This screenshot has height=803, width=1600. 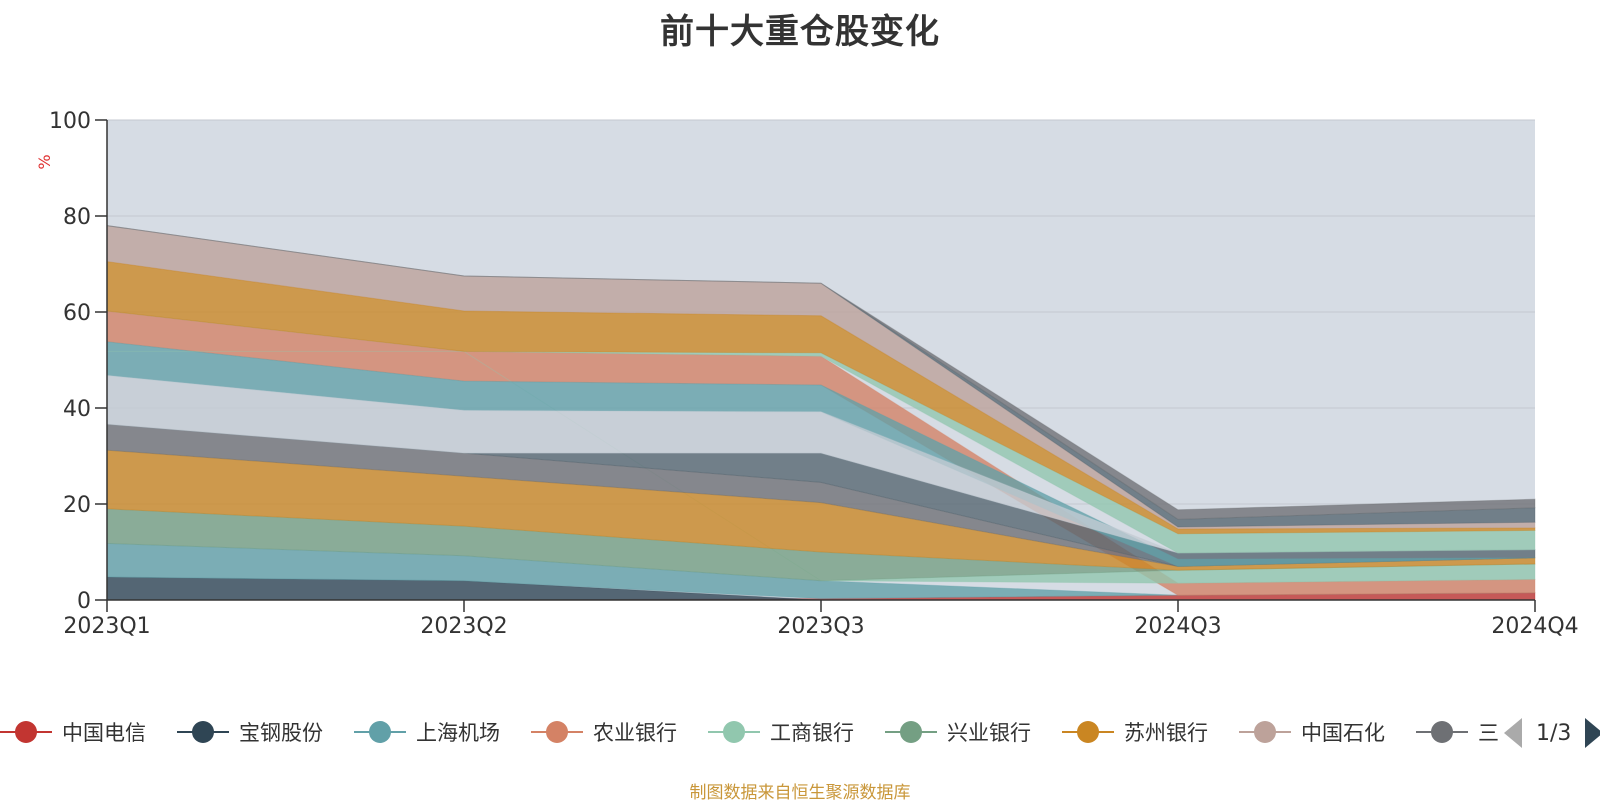 What do you see at coordinates (812, 733) in the screenshot?
I see `legend-label: 工商银行` at bounding box center [812, 733].